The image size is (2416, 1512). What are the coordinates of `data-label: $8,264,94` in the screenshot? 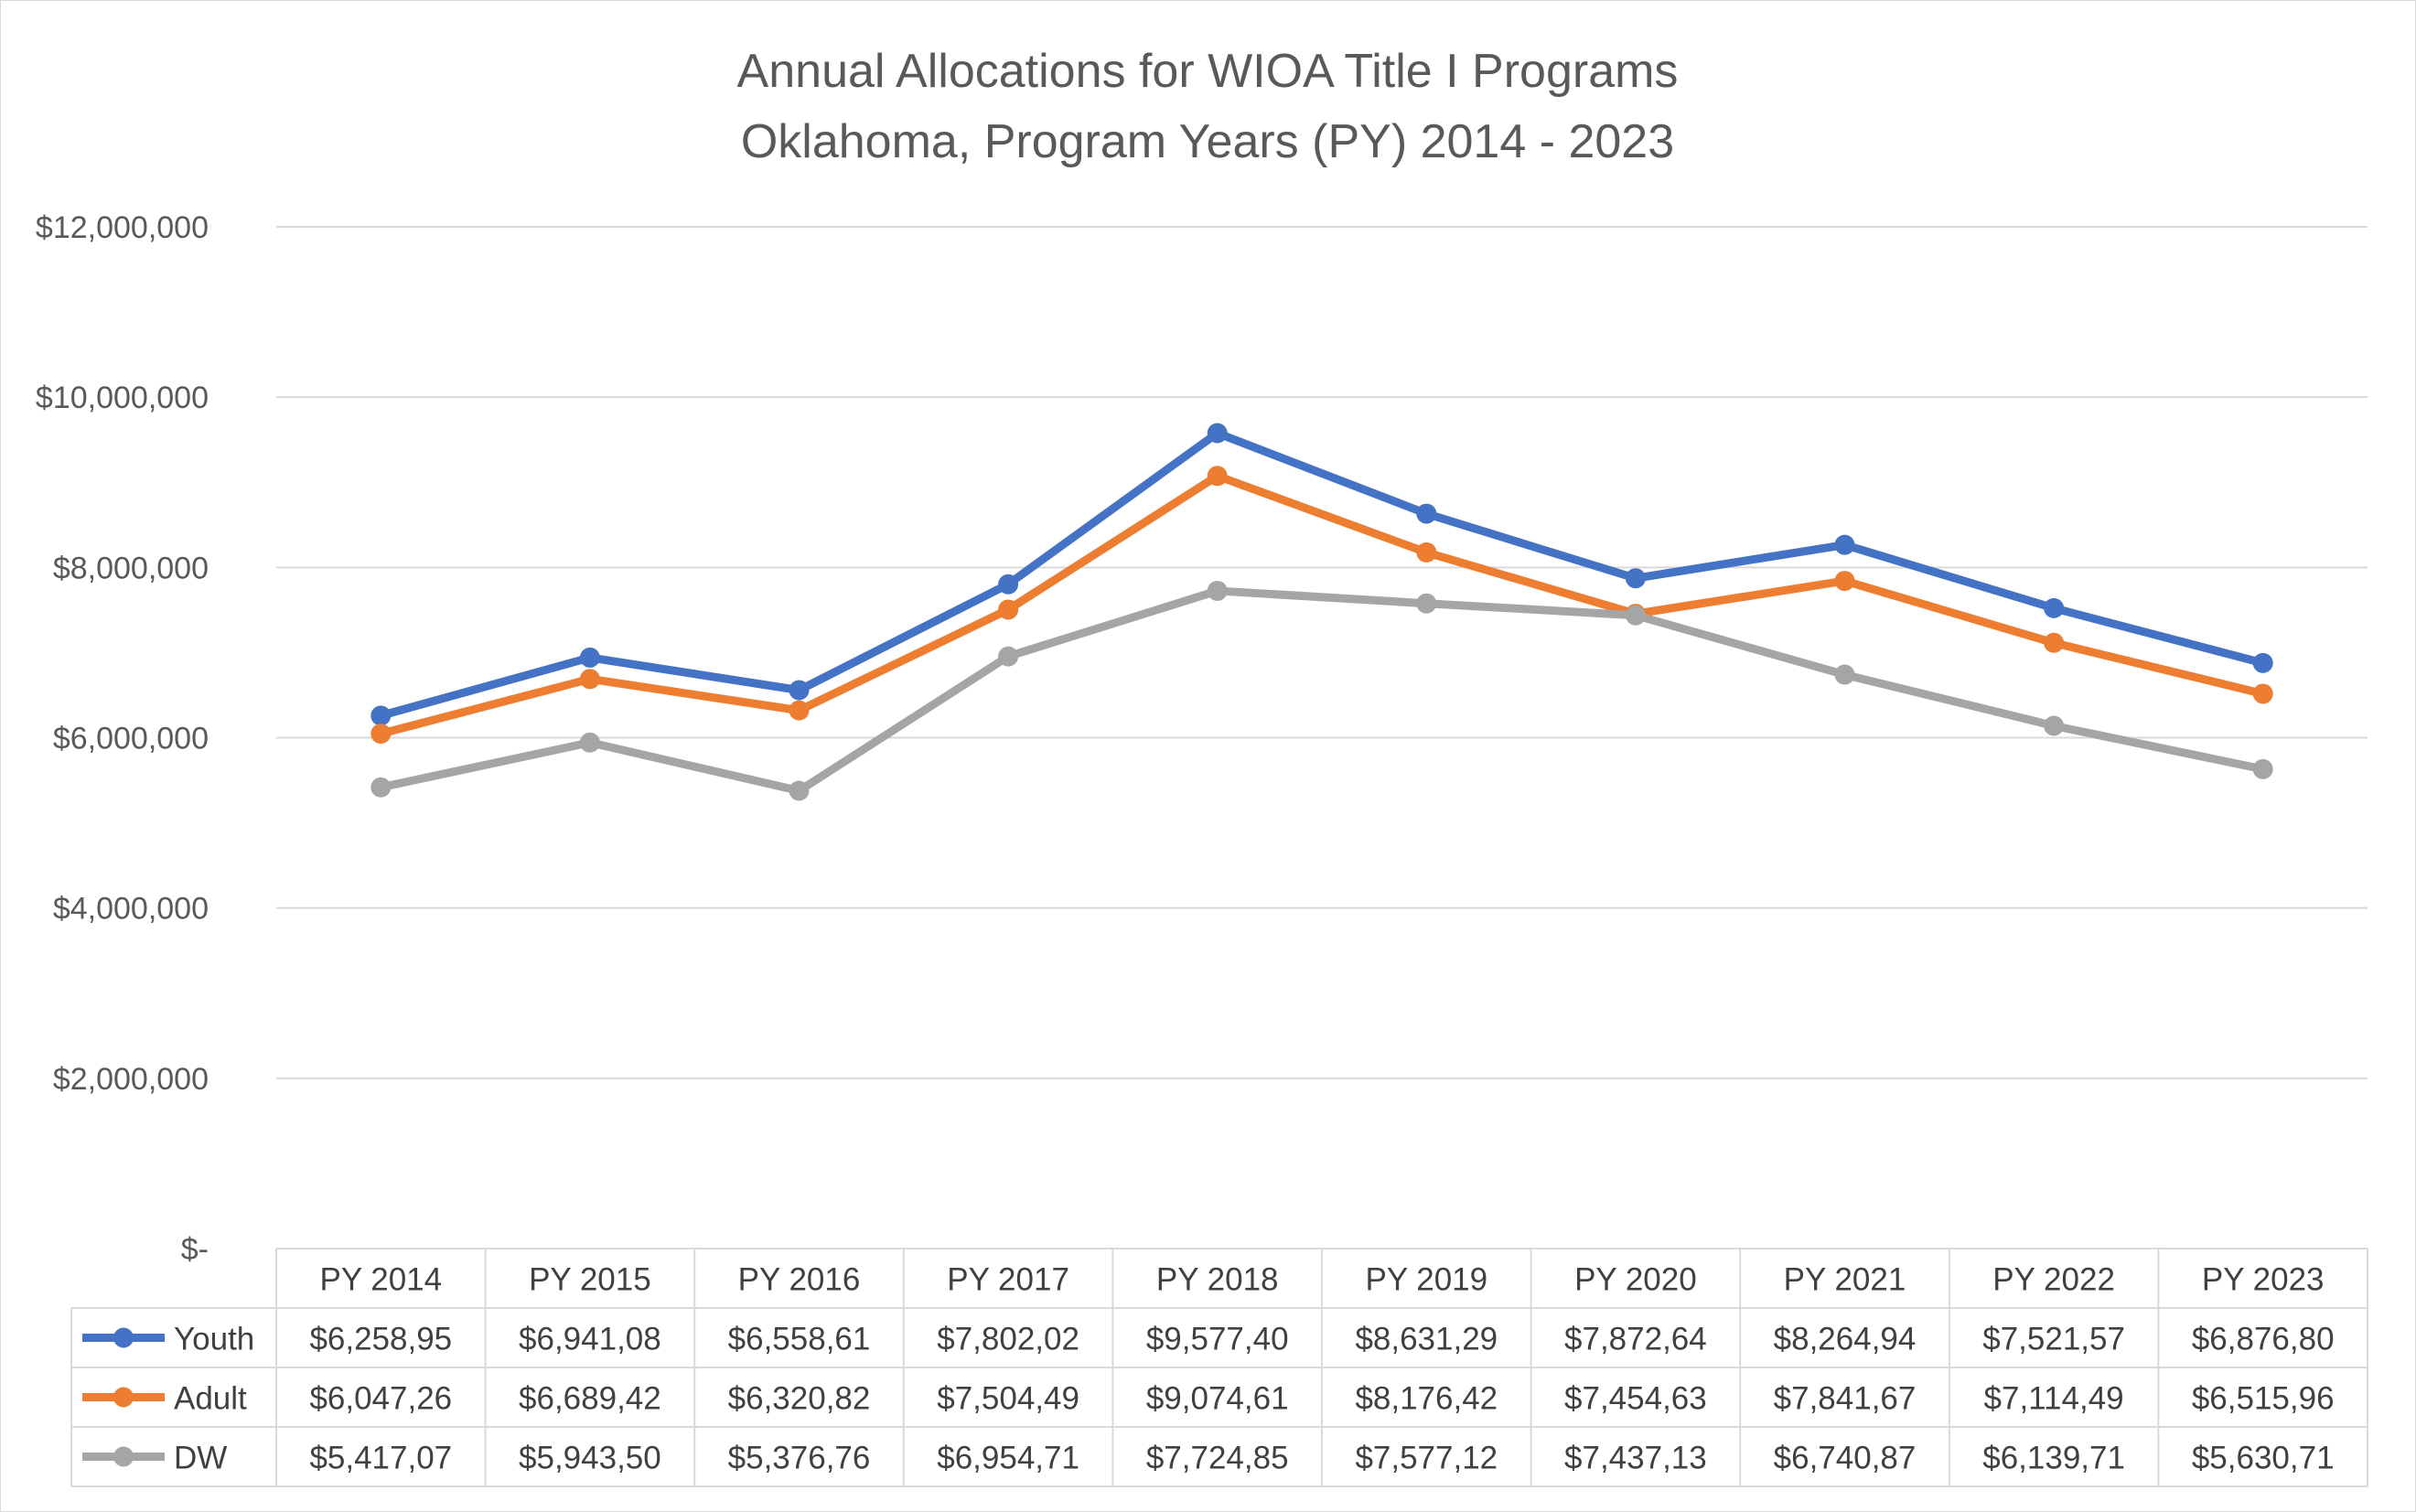 It's located at (1845, 1339).